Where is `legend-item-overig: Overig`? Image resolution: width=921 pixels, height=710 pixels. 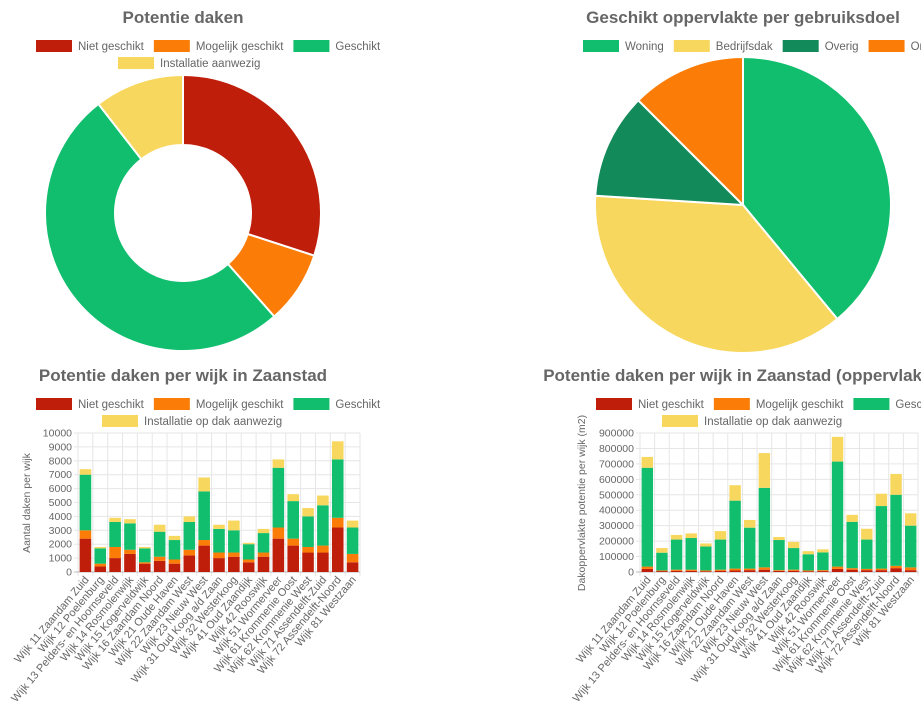 legend-item-overig: Overig is located at coordinates (820, 46).